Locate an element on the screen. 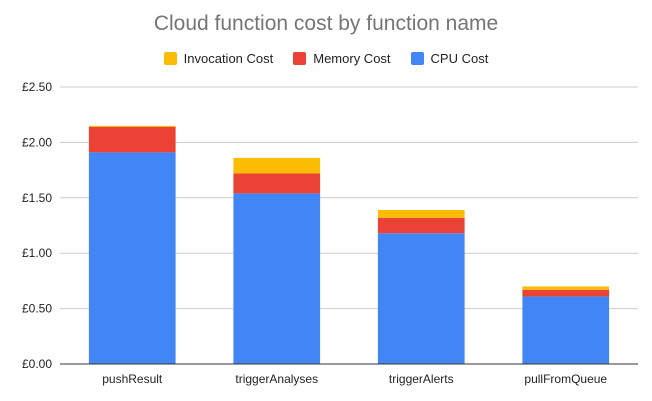  legend-swatch-memory-cost is located at coordinates (300, 58).